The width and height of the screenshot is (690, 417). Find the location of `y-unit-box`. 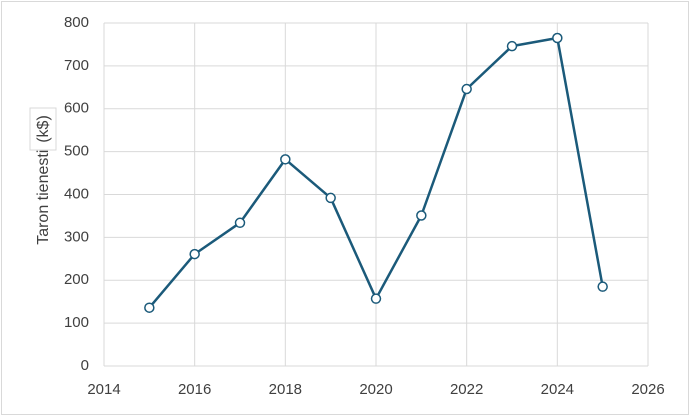

y-unit-box is located at coordinates (43, 129).